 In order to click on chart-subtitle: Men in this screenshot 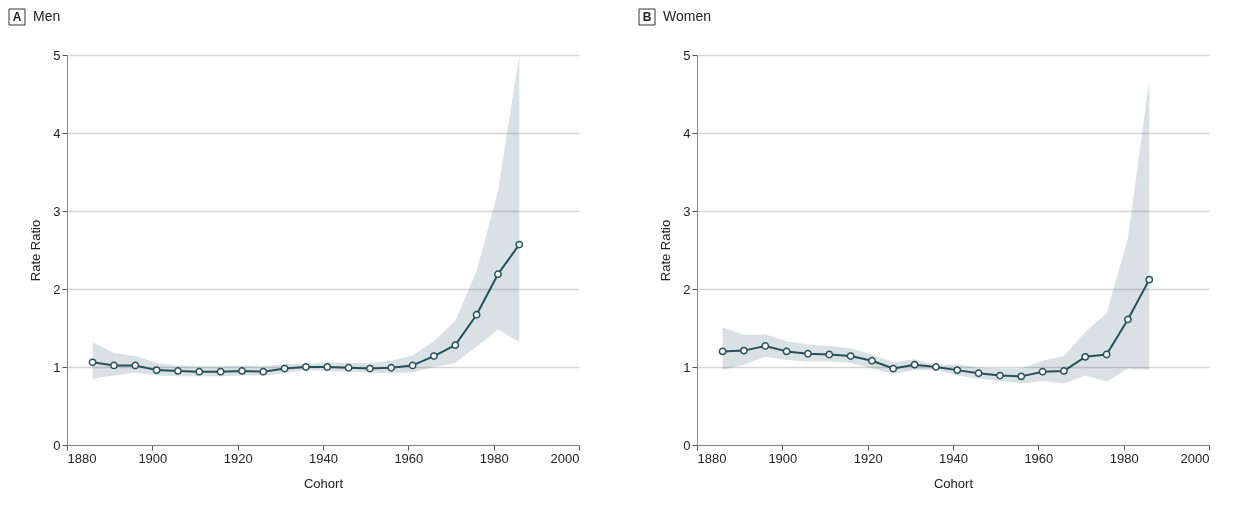, I will do `click(47, 16)`.